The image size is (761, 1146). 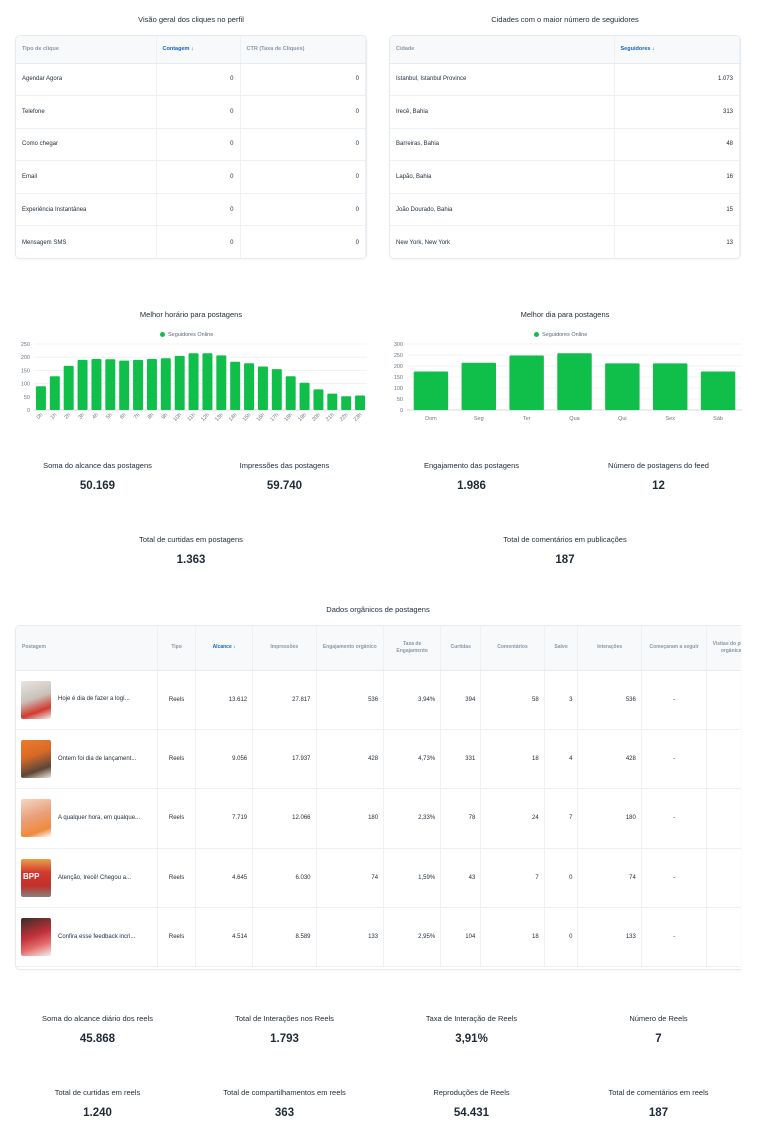 I want to click on bar-Qui, so click(x=622, y=386).